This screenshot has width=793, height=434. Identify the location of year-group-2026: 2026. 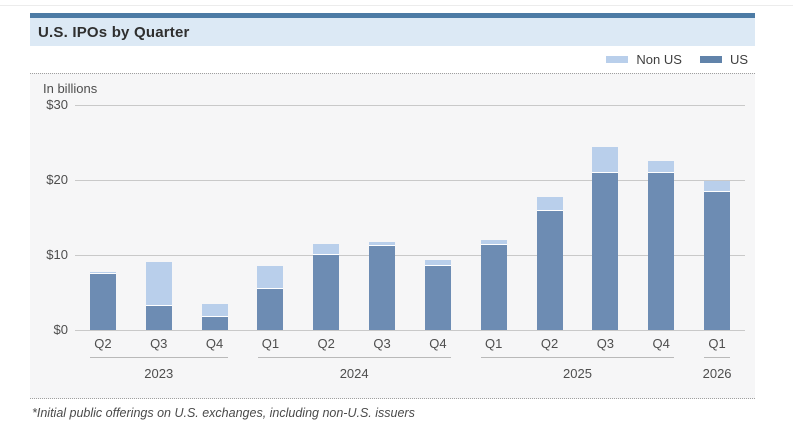
(717, 369).